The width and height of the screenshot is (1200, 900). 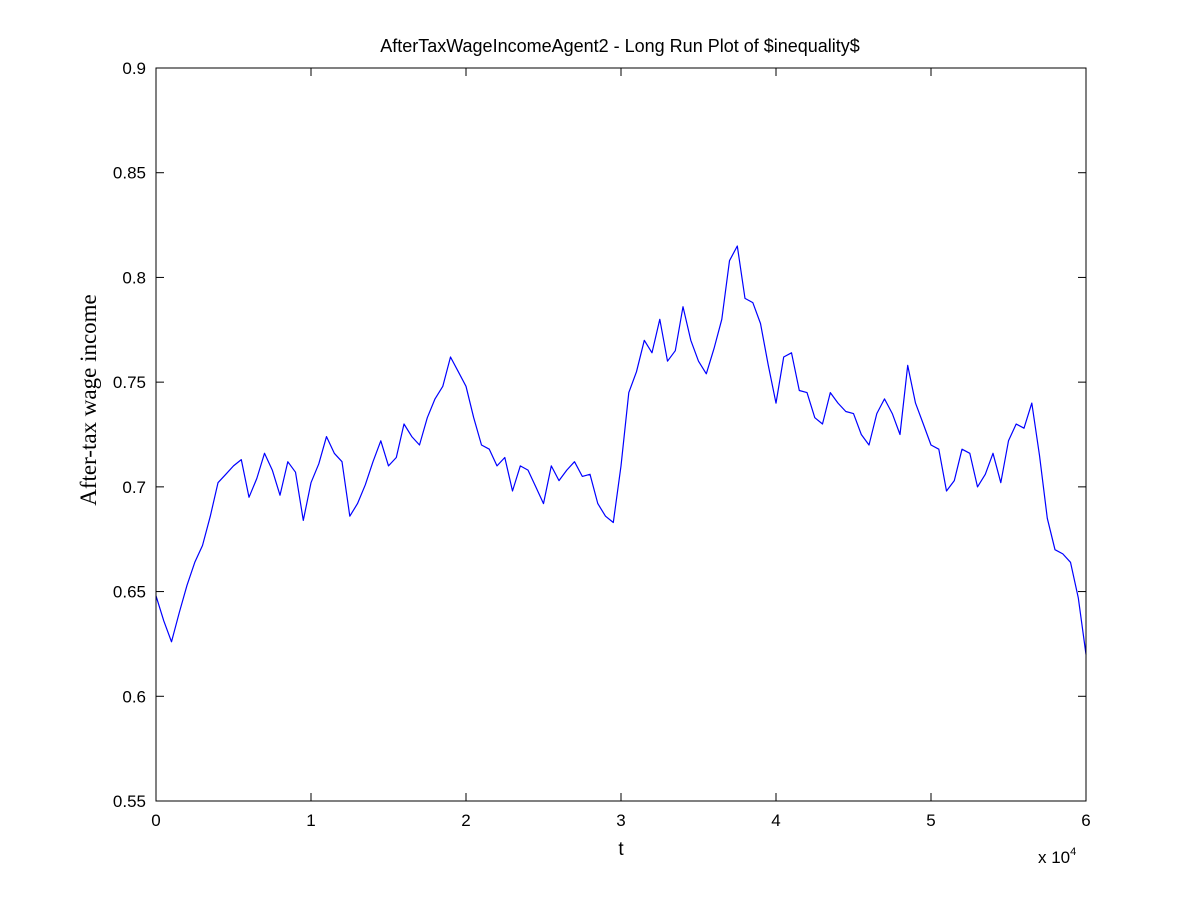 What do you see at coordinates (129, 382) in the screenshot?
I see `y-tick-label-0.75: 0.75` at bounding box center [129, 382].